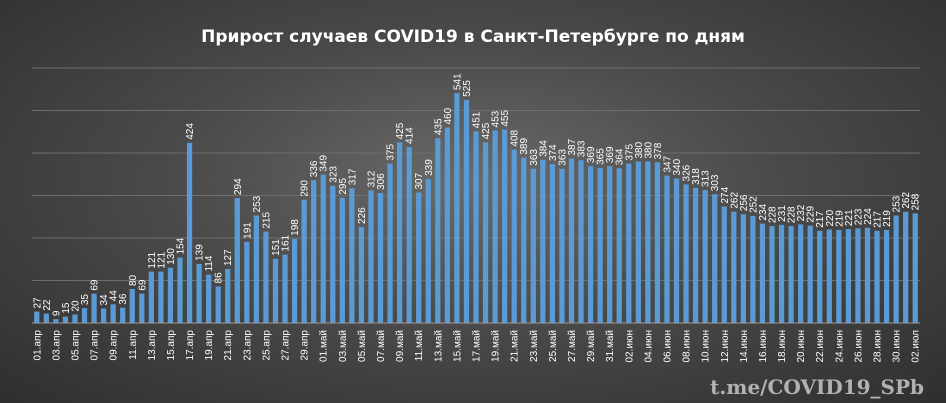  I want to click on data-label: 303, so click(715, 182).